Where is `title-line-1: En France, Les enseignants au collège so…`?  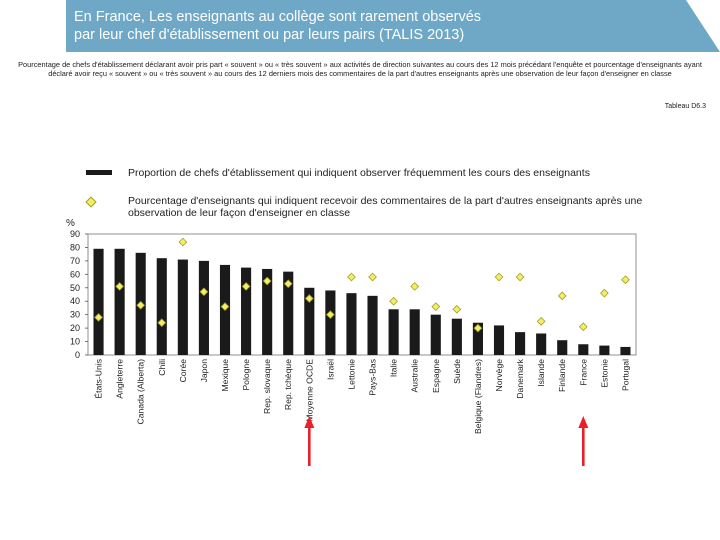 title-line-1: En France, Les enseignants au collège so… is located at coordinates (278, 17).